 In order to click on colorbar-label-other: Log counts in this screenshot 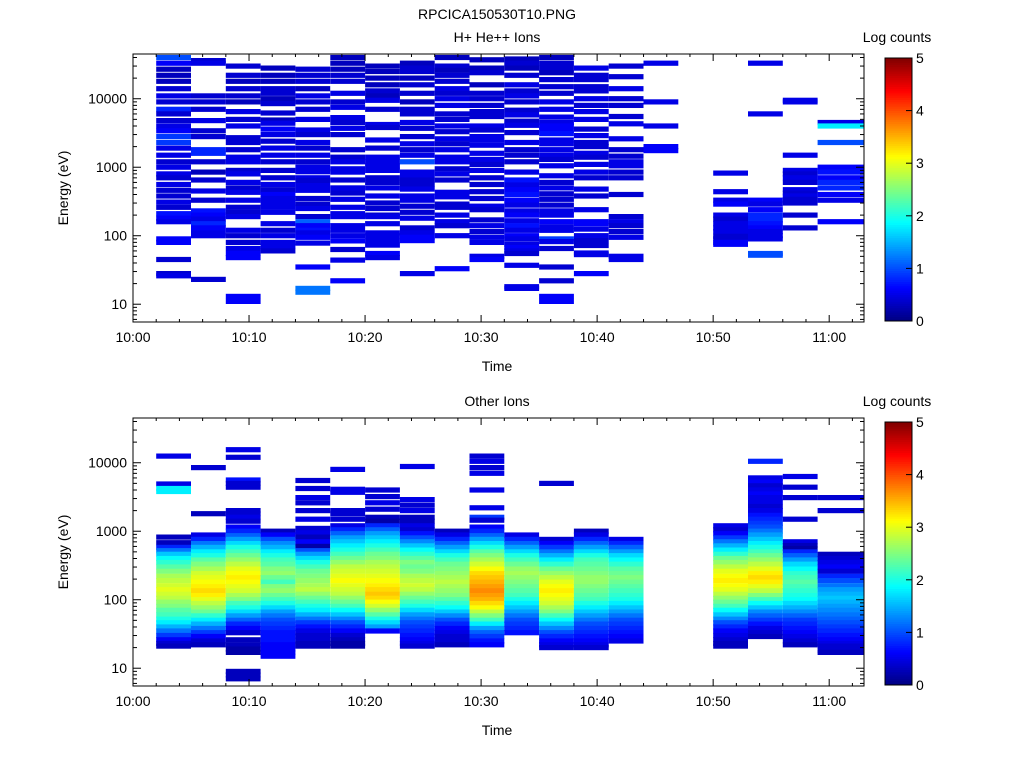, I will do `click(897, 401)`.